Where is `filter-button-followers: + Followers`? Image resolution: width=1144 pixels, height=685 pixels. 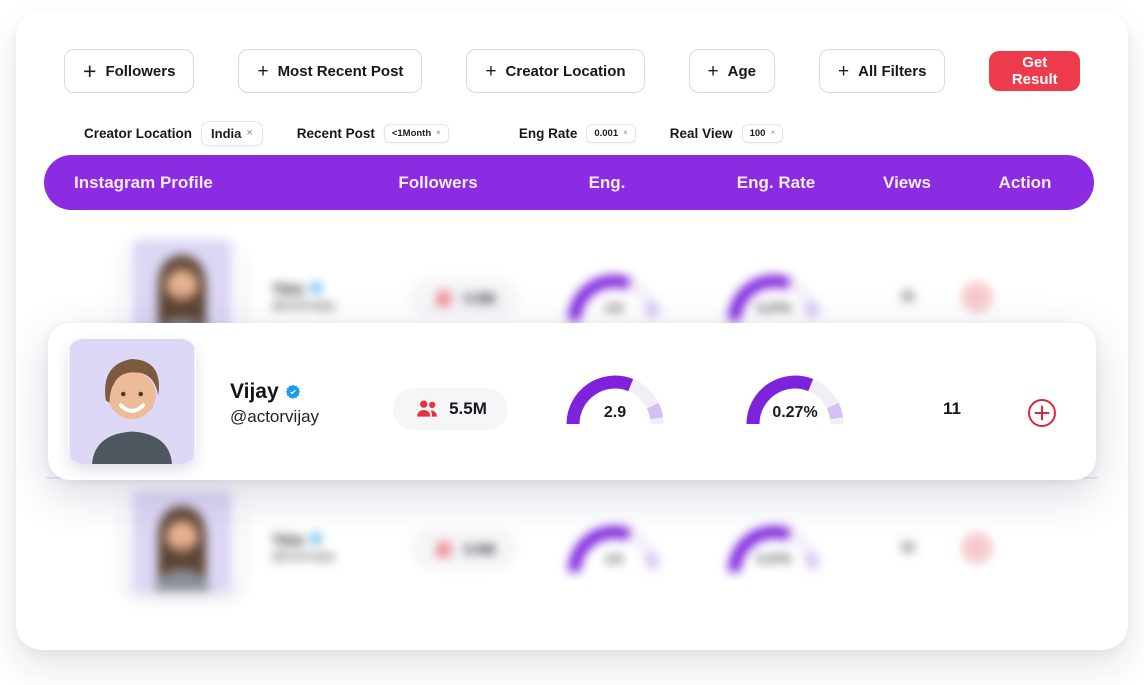
filter-button-followers: + Followers is located at coordinates (129, 71).